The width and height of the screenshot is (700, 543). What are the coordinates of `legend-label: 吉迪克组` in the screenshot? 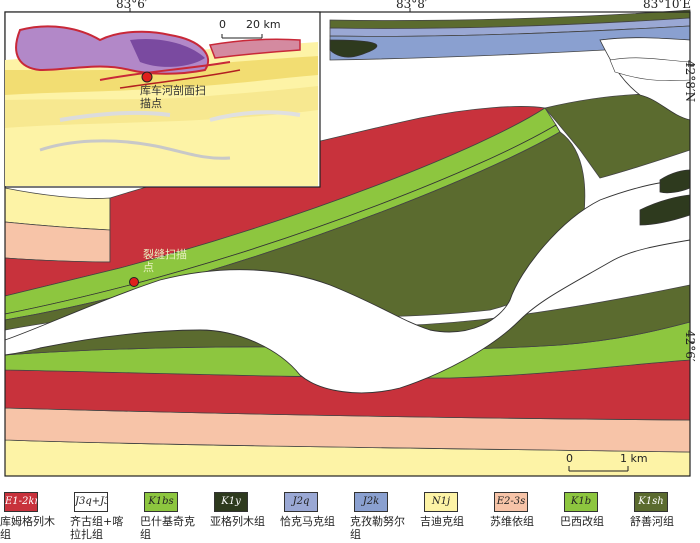 It's located at (442, 521).